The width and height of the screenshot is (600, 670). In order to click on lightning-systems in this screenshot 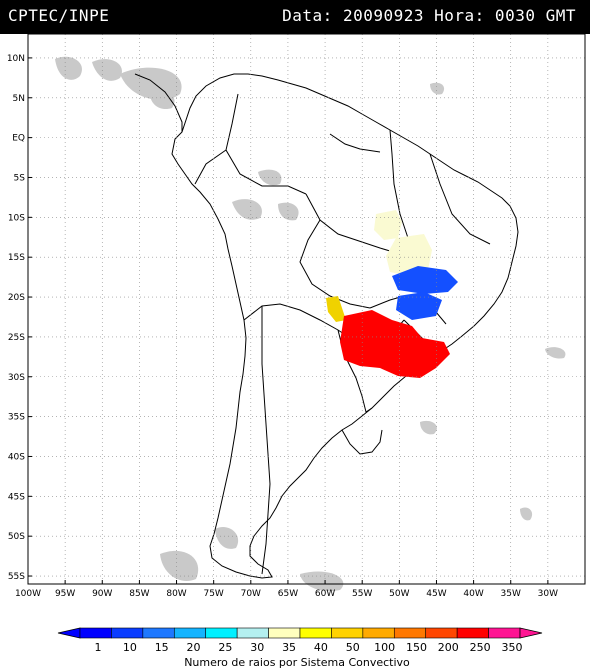, I will do `click(392, 294)`.